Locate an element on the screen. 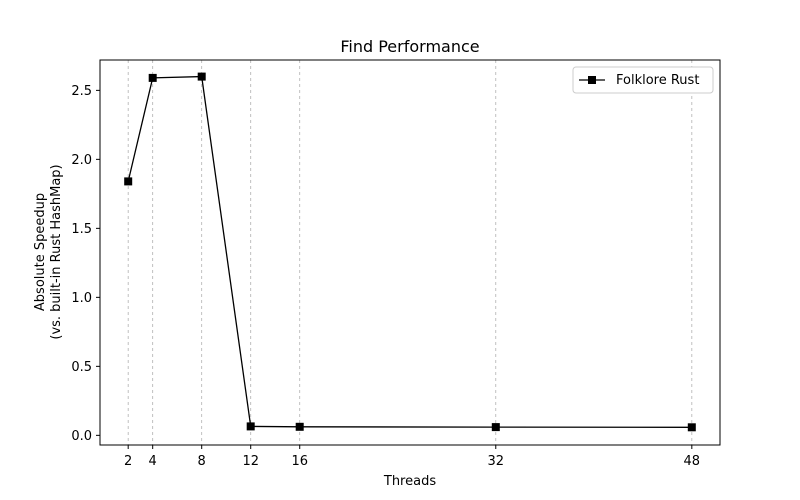  x-axis: 2 4 8 12 16 32 48 is located at coordinates (412, 457).